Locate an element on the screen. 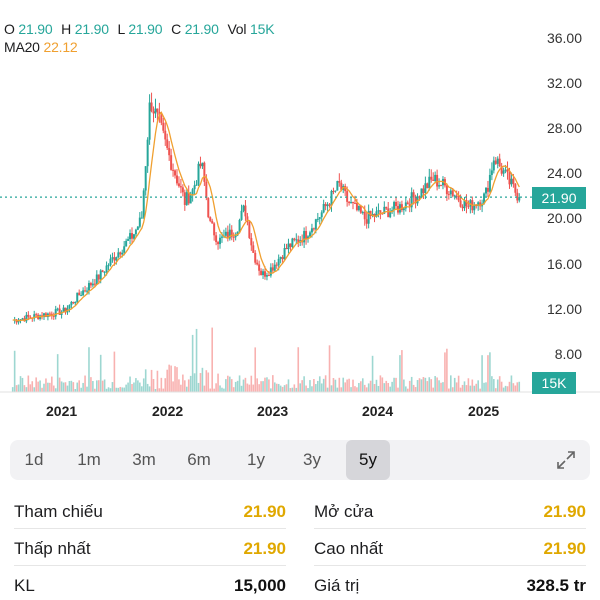 This screenshot has height=600, width=600. range-1m-button: 1m is located at coordinates (89, 459).